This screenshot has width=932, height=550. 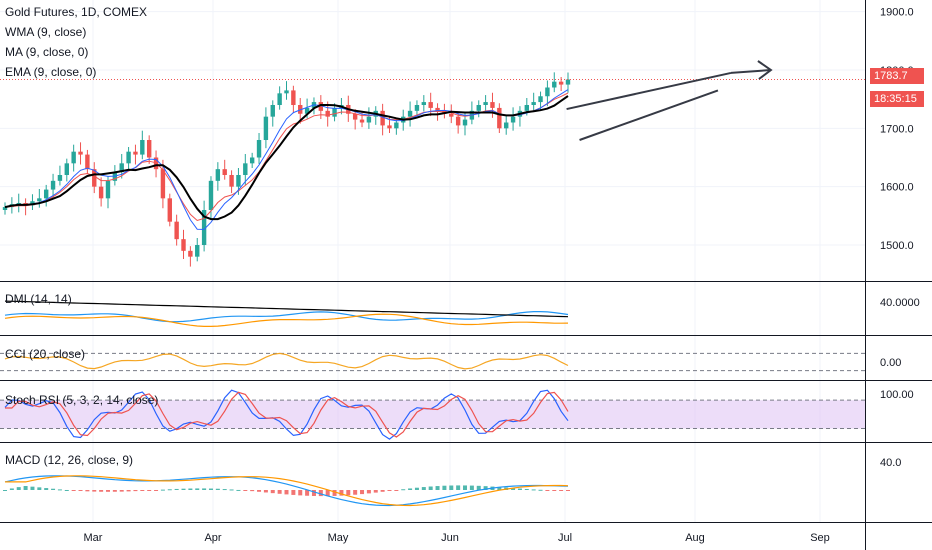 I want to click on time-tick-label: May, so click(x=338, y=538).